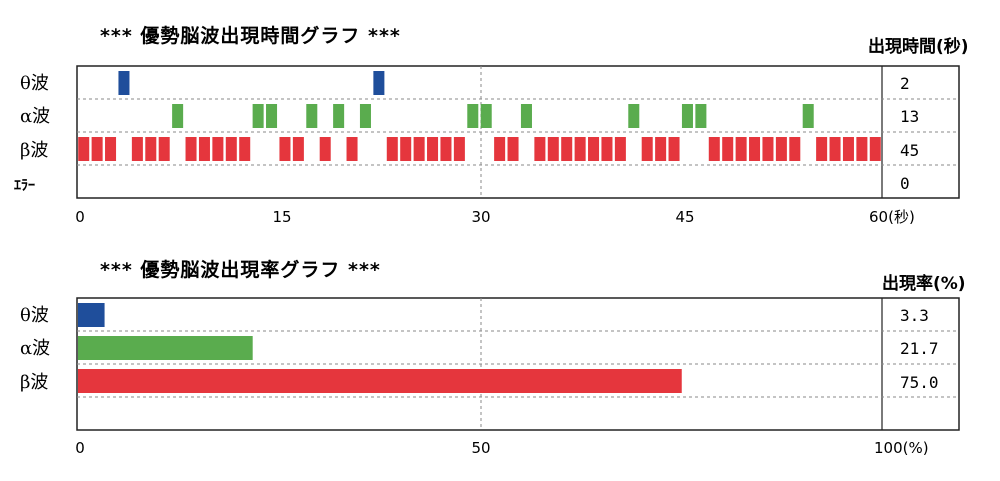 The width and height of the screenshot is (1000, 481). I want to click on time-chart-title: *** 優勢脳波出現時間グラフ ***, so click(250, 35).